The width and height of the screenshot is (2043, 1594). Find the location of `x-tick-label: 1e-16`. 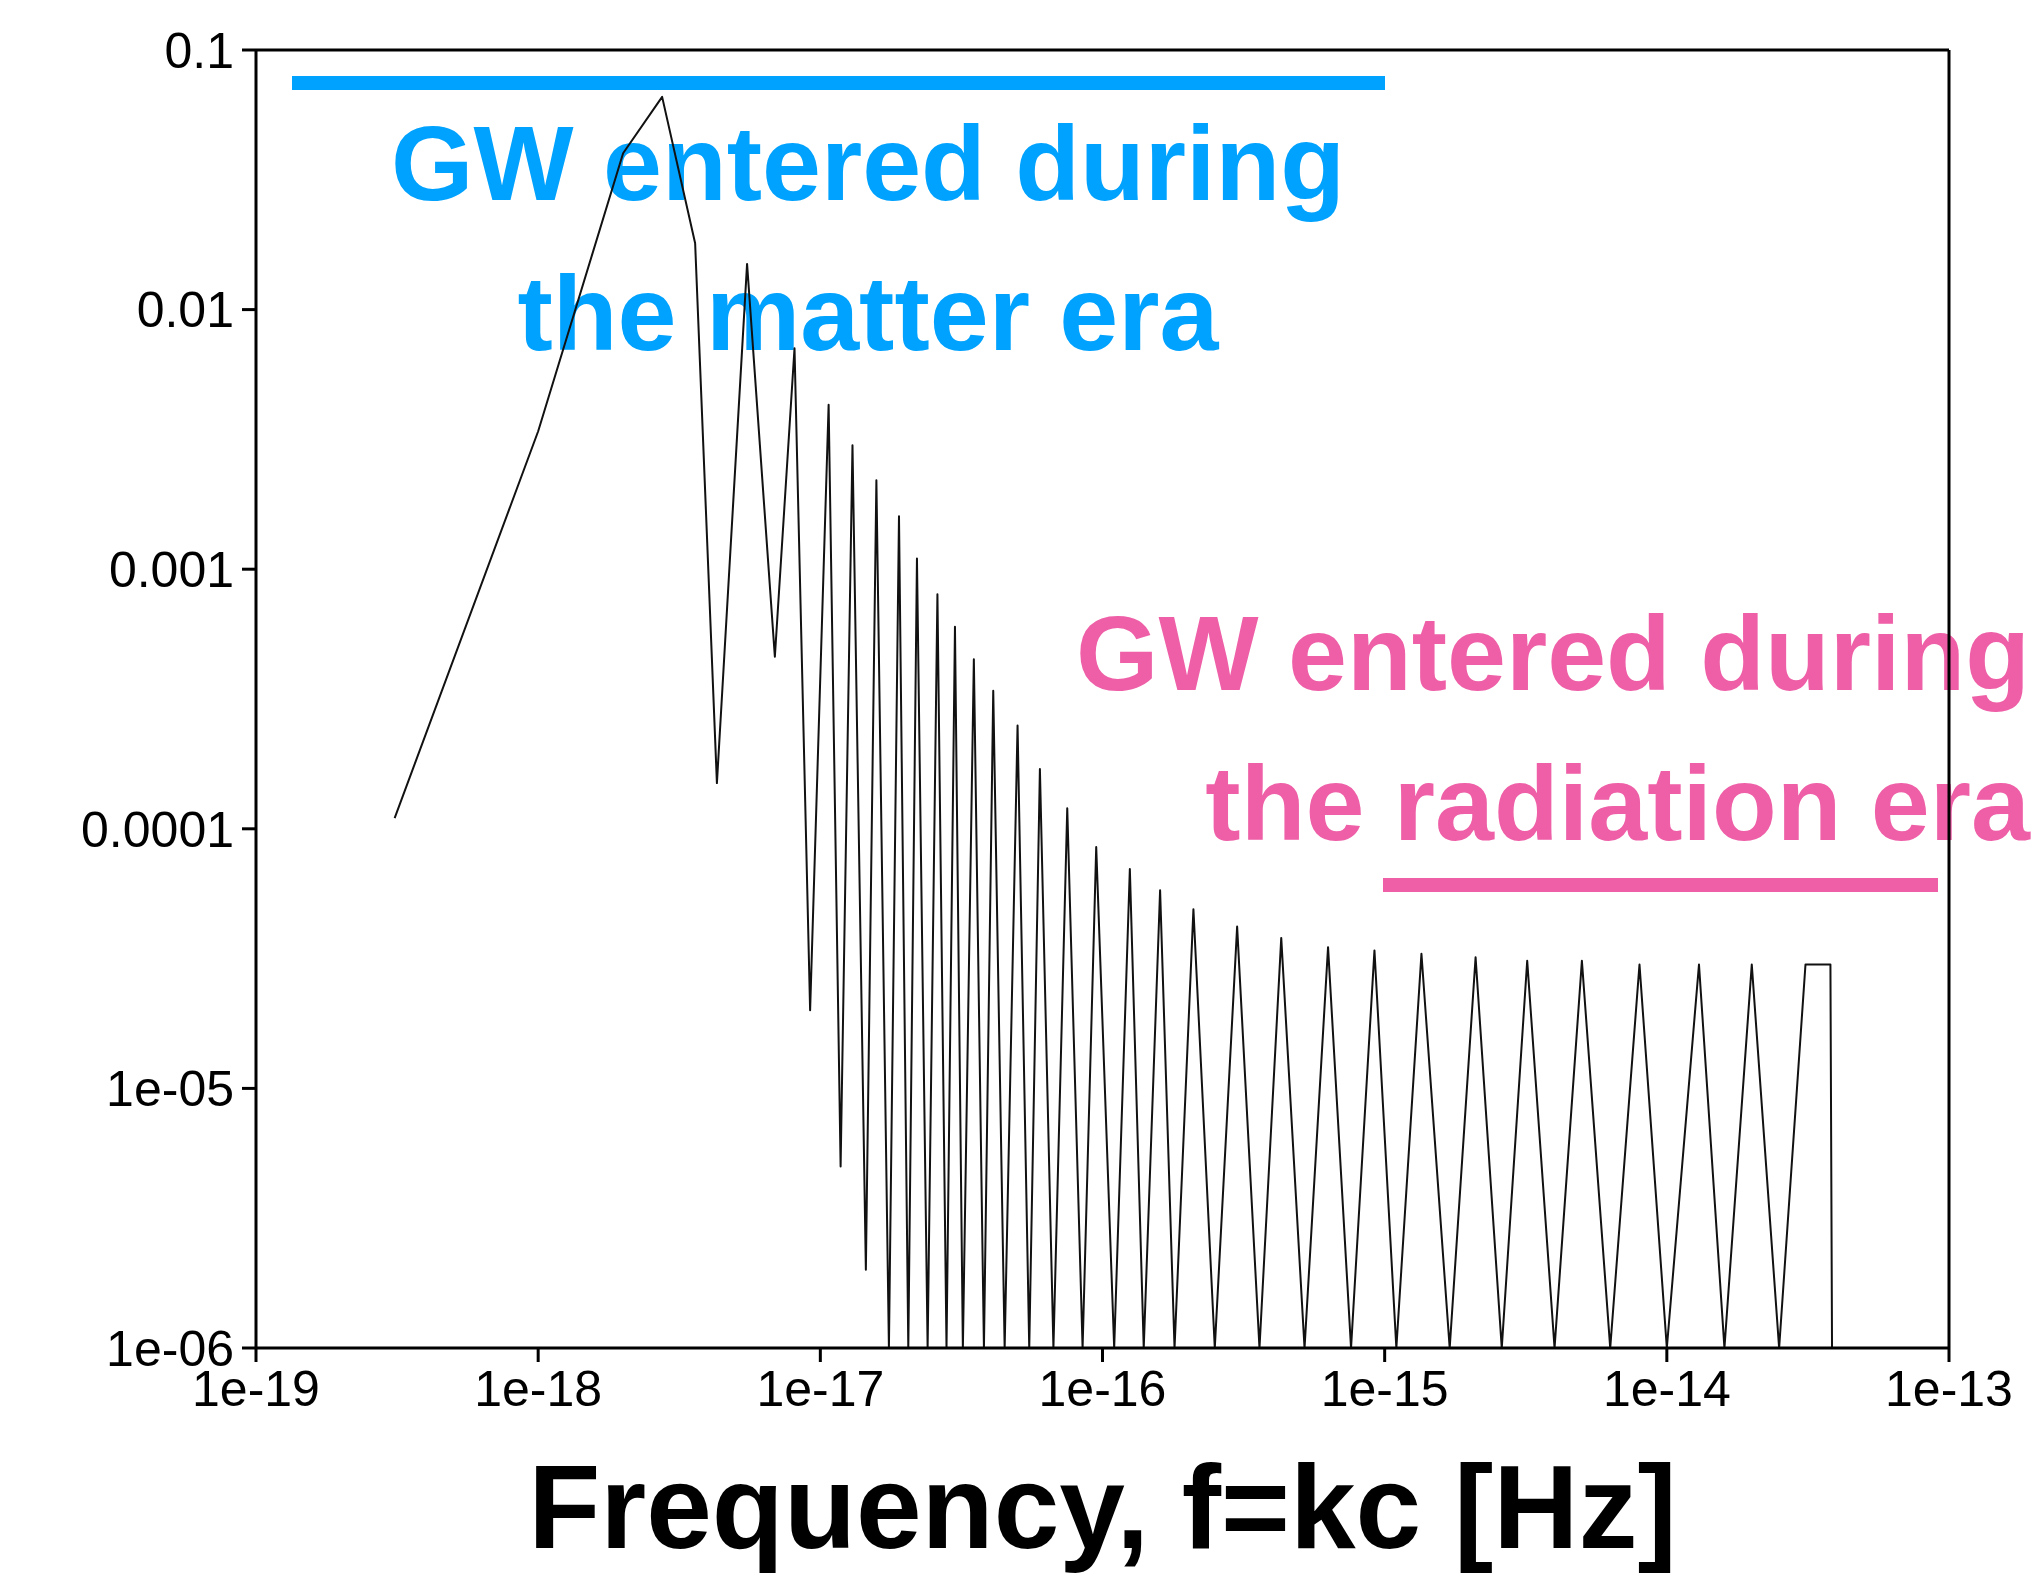

x-tick-label: 1e-16 is located at coordinates (1102, 1388).